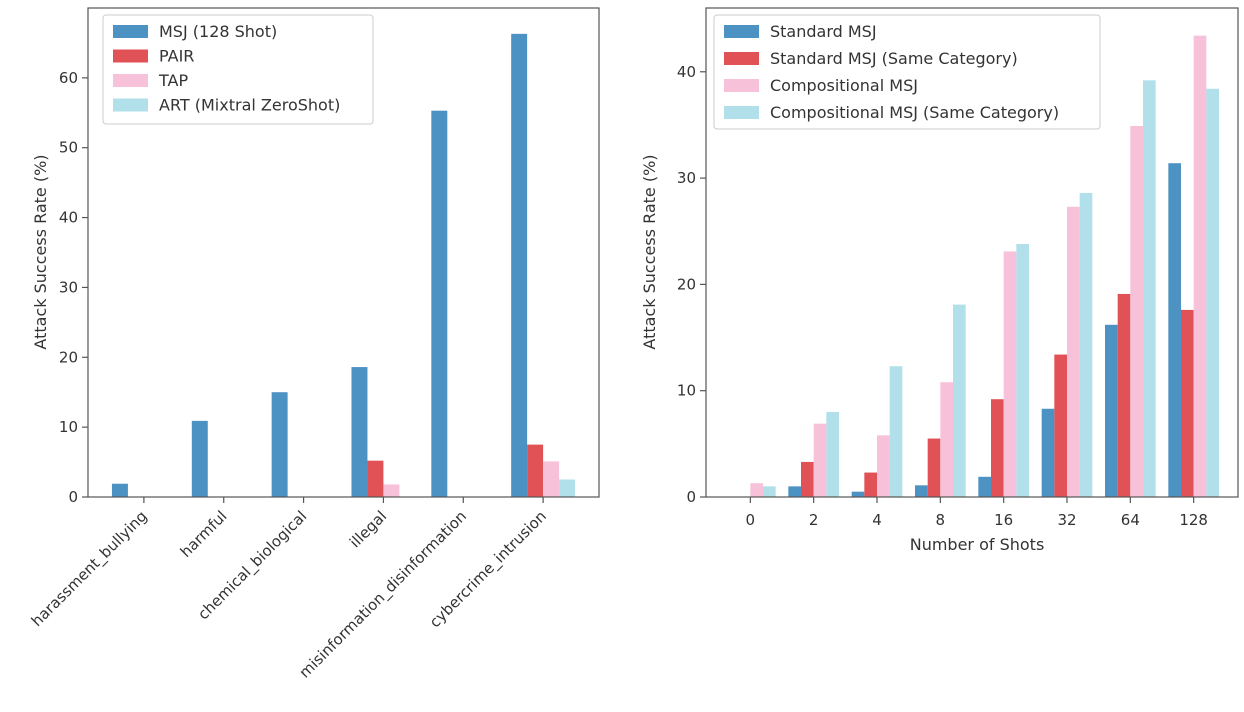 Image resolution: width=1244 pixels, height=712 pixels. Describe the element at coordinates (551, 479) in the screenshot. I see `bar-tap-cybercrime-intrusion` at that location.